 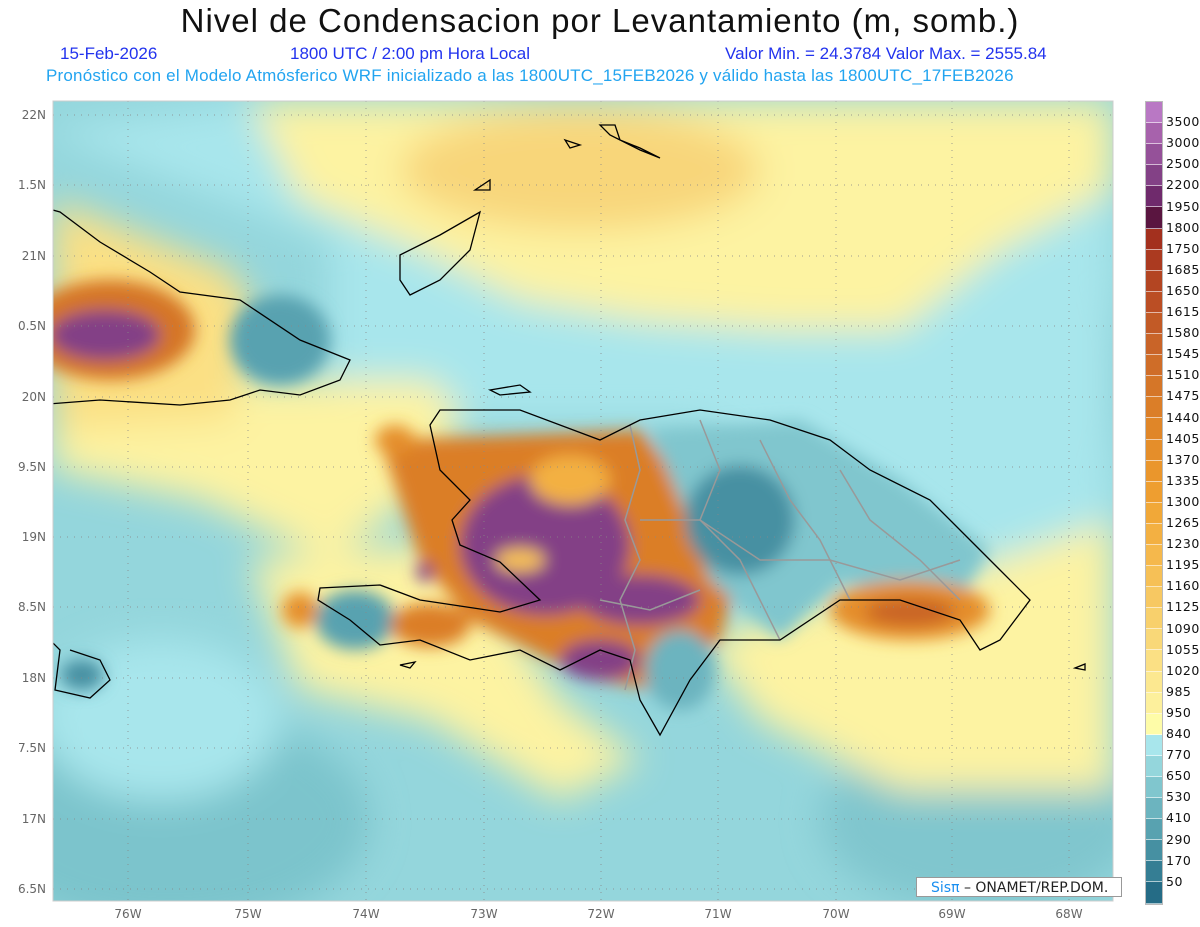 I want to click on colorbar-label: 1750, so click(x=1183, y=248).